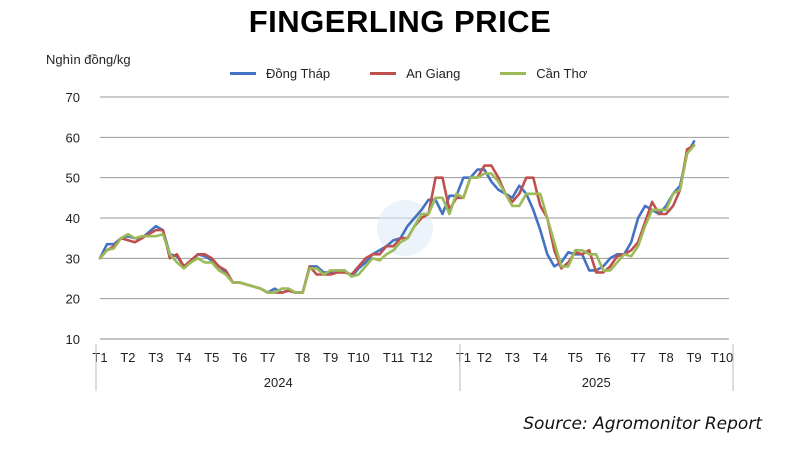  What do you see at coordinates (298, 73) in the screenshot?
I see `legend-label-dong-thap: Đồng Tháp` at bounding box center [298, 73].